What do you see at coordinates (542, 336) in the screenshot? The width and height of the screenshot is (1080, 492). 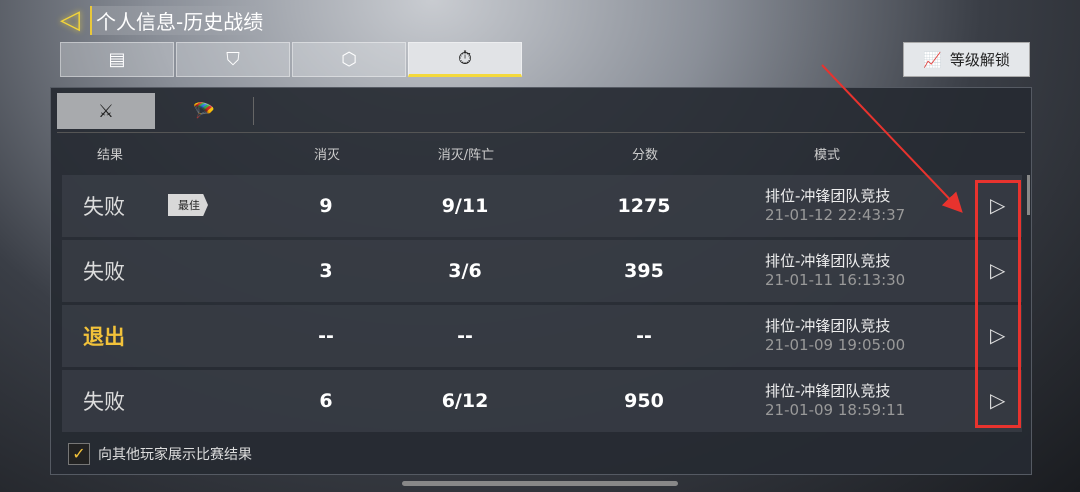 I see `match-row: 退出 -- -- -- 排位-冲锋团队竞技 21-01-09 19:05:00 ▷` at bounding box center [542, 336].